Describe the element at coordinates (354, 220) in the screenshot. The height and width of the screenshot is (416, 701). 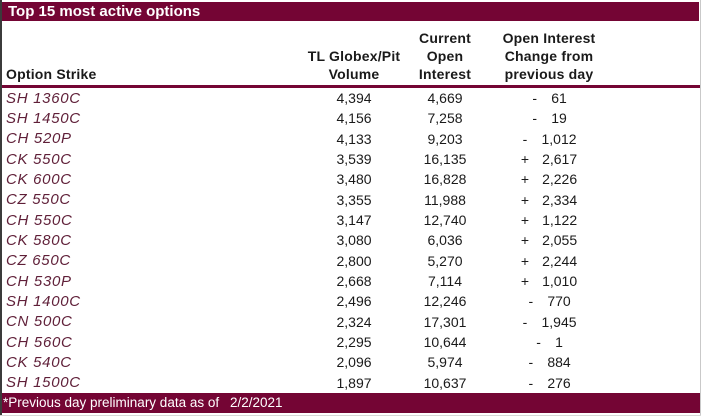
I see `volume-cell: 3,147` at that location.